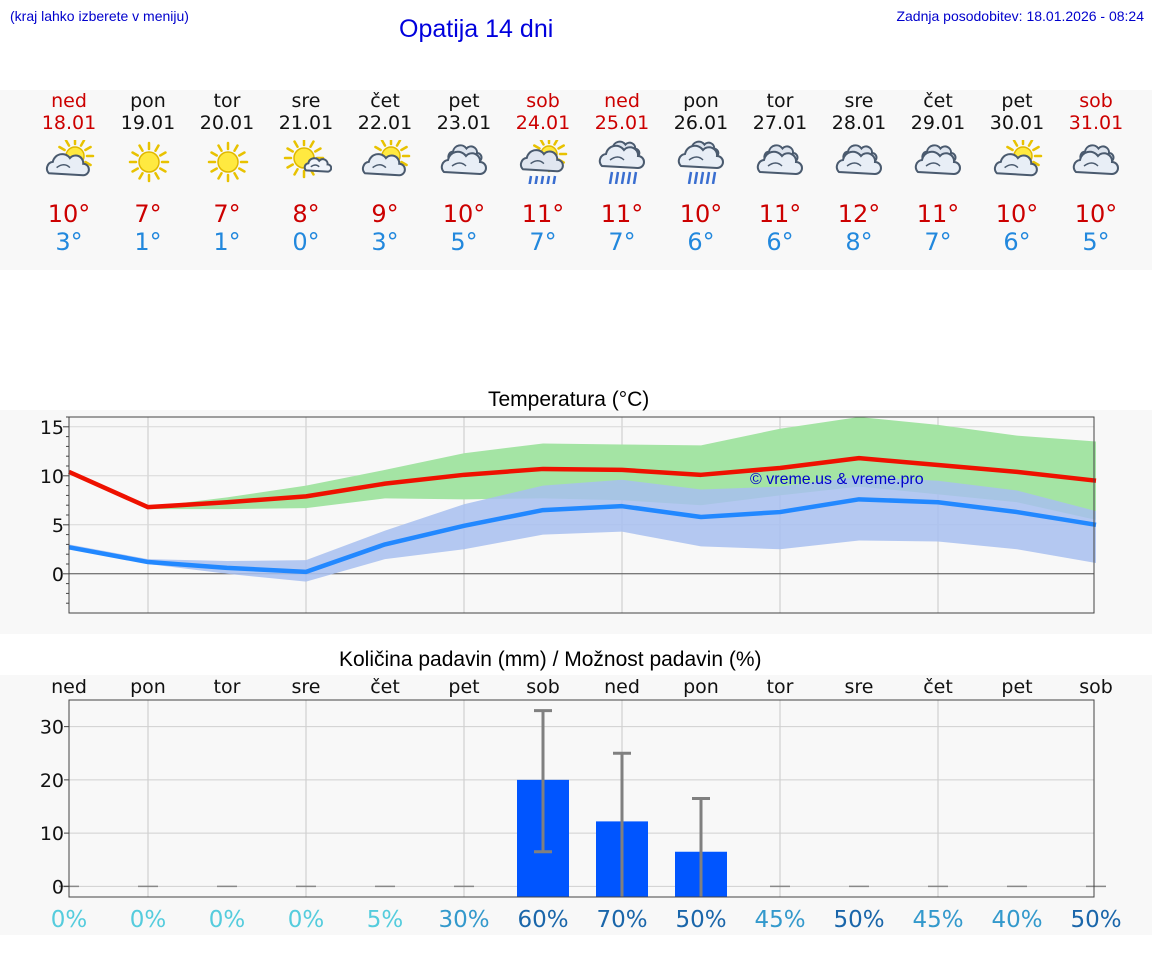  Describe the element at coordinates (938, 123) in the screenshot. I see `day-date: 29.01` at that location.